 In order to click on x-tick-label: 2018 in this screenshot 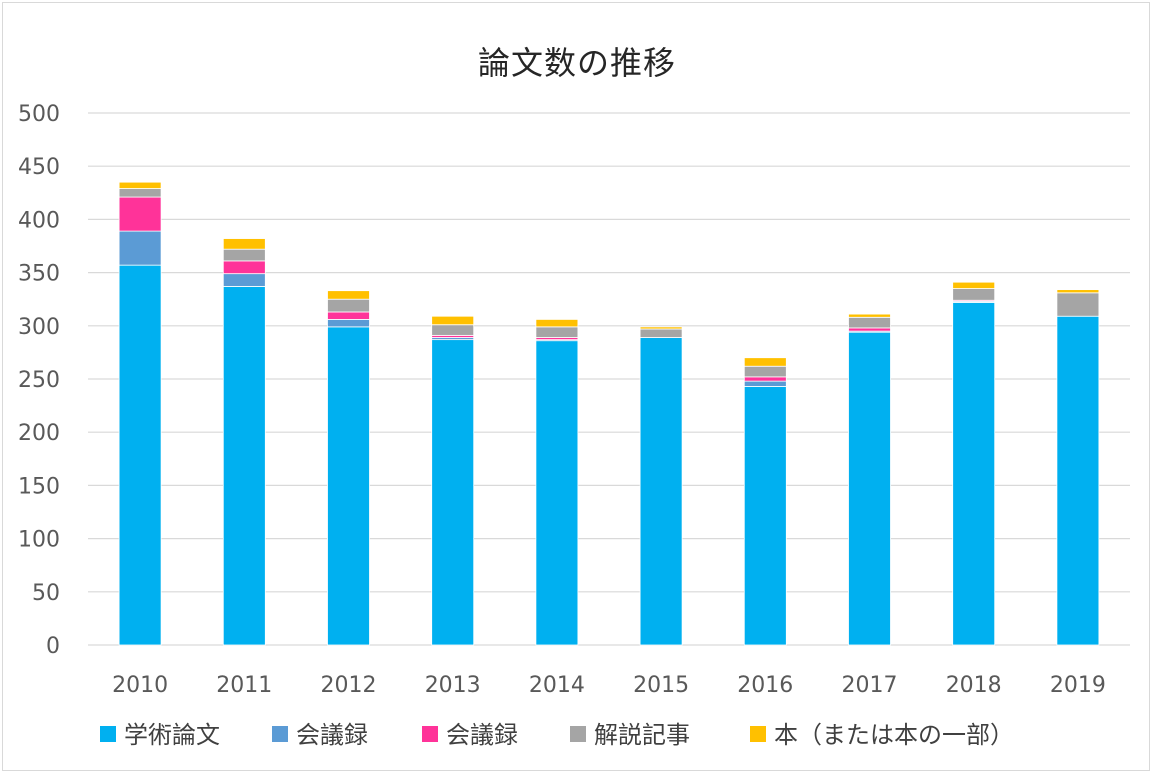, I will do `click(974, 685)`.